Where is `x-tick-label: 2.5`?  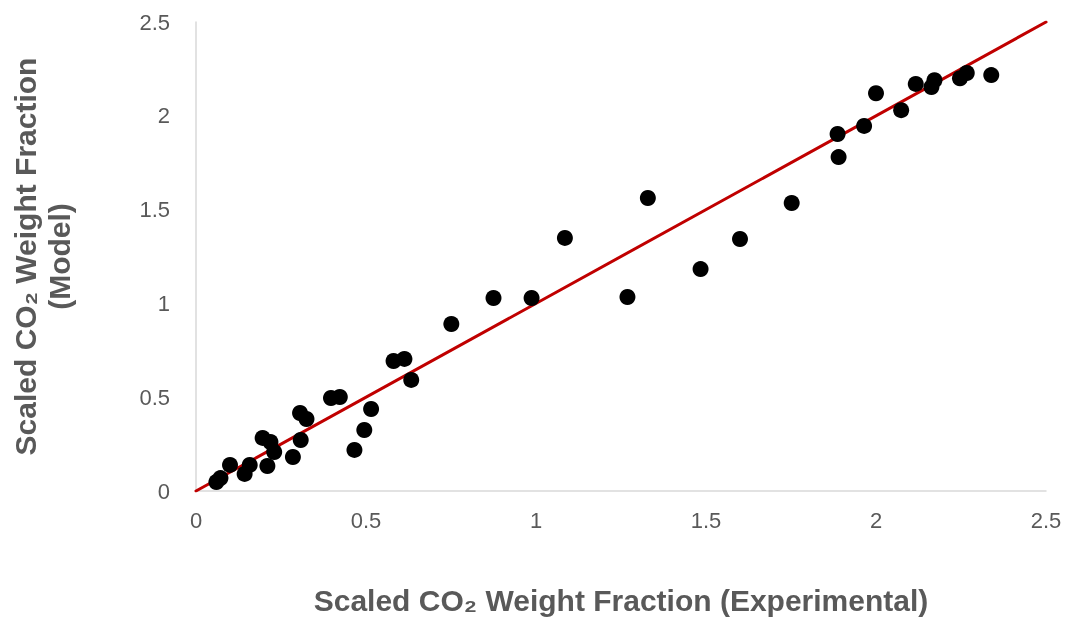
x-tick-label: 2.5 is located at coordinates (1046, 520).